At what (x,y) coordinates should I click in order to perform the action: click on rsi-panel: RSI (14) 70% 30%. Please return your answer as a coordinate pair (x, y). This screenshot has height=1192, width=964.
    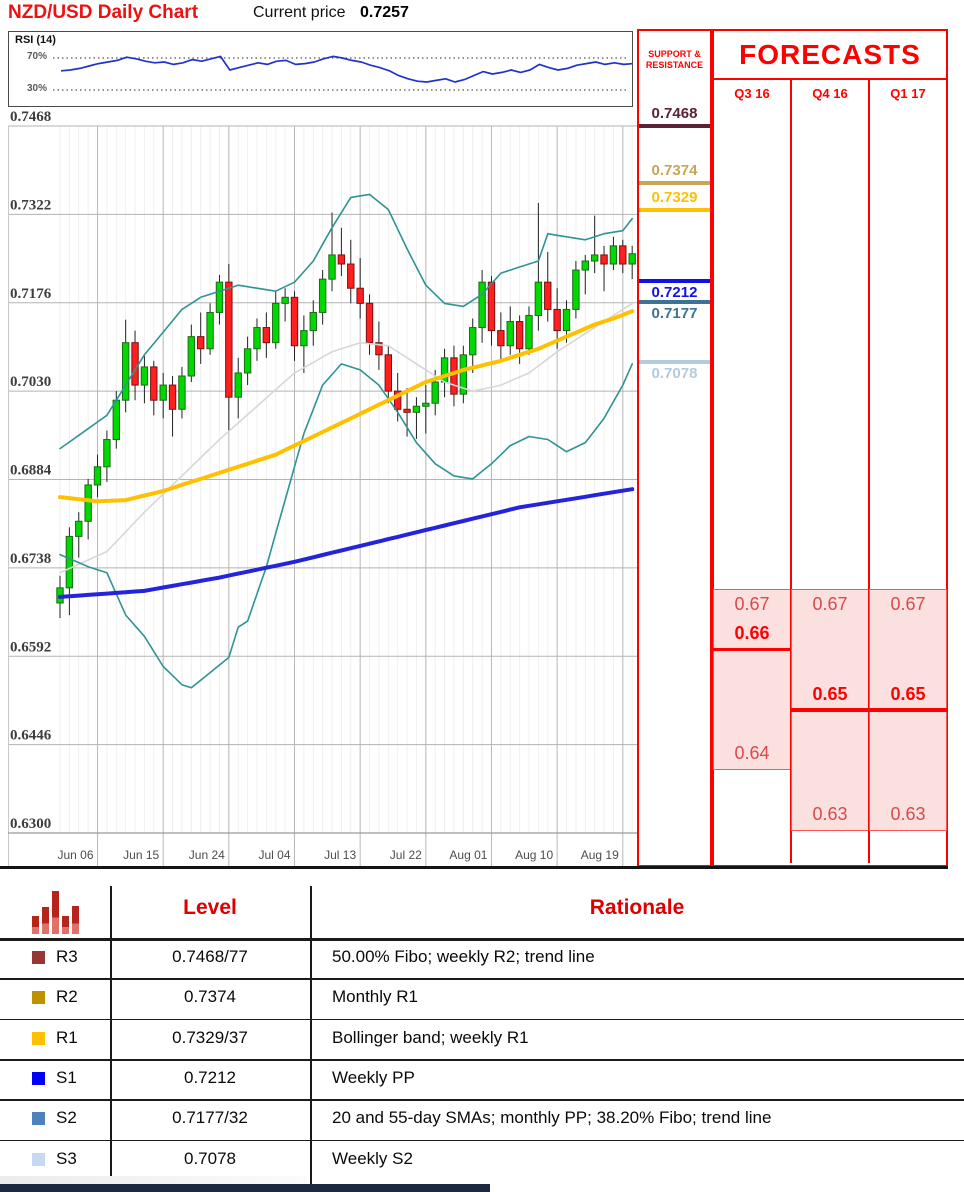
    Looking at the image, I should click on (320, 69).